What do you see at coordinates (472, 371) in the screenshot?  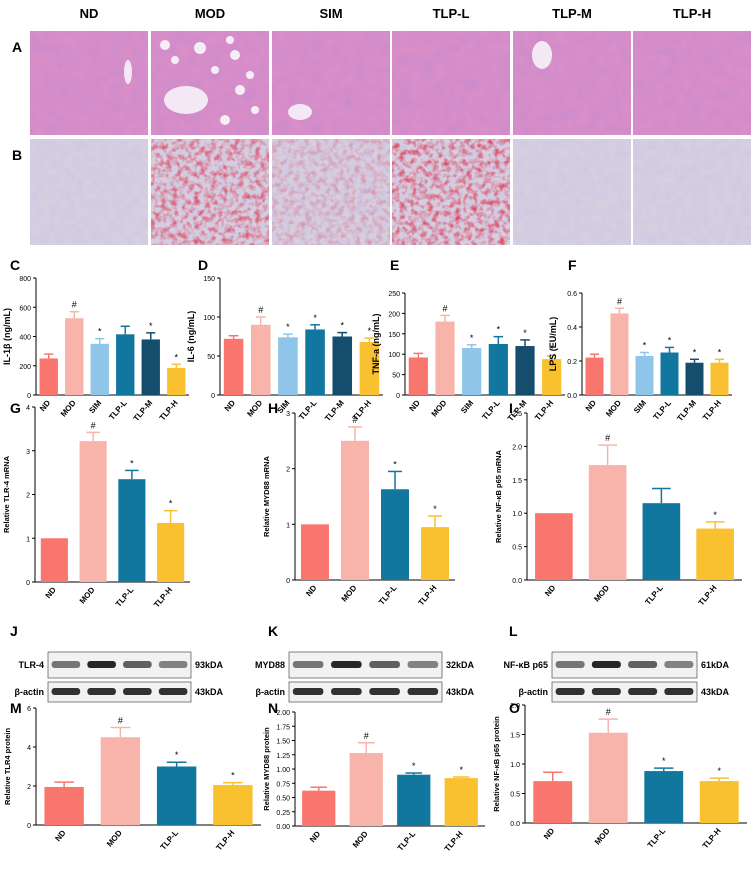 I see `bar-sim` at bounding box center [472, 371].